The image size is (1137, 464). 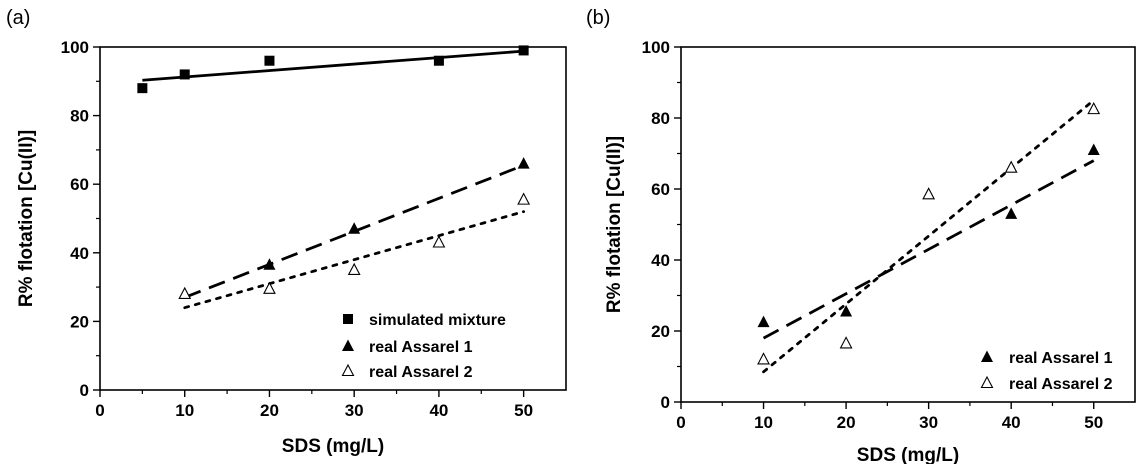 What do you see at coordinates (18, 18) in the screenshot?
I see `panel-label: (a)` at bounding box center [18, 18].